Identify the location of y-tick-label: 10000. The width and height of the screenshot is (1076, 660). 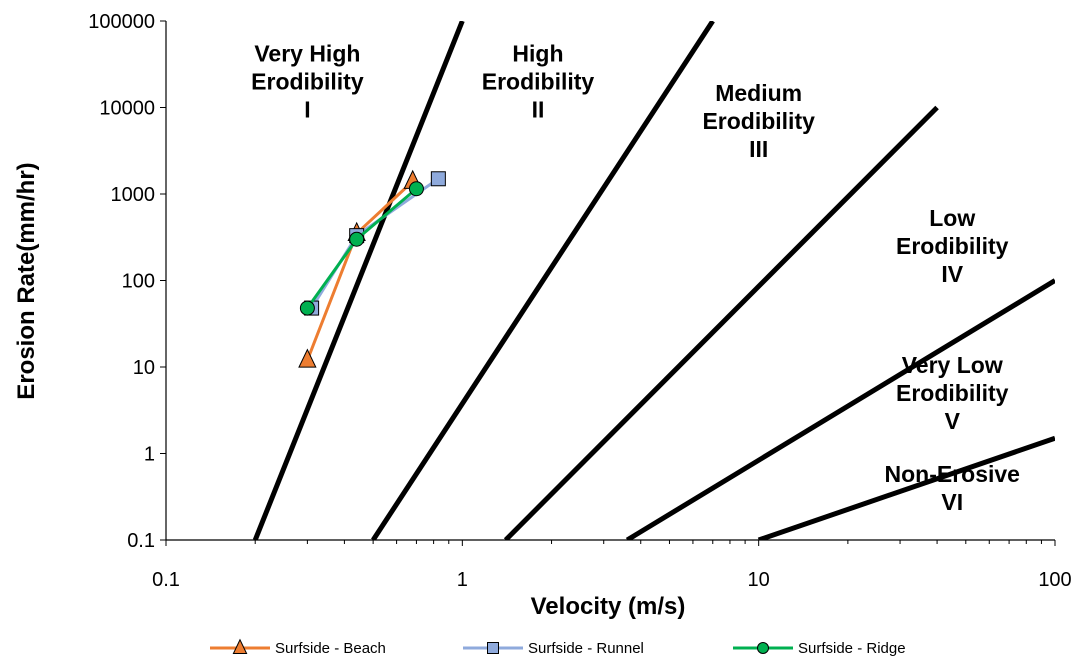
(127, 109).